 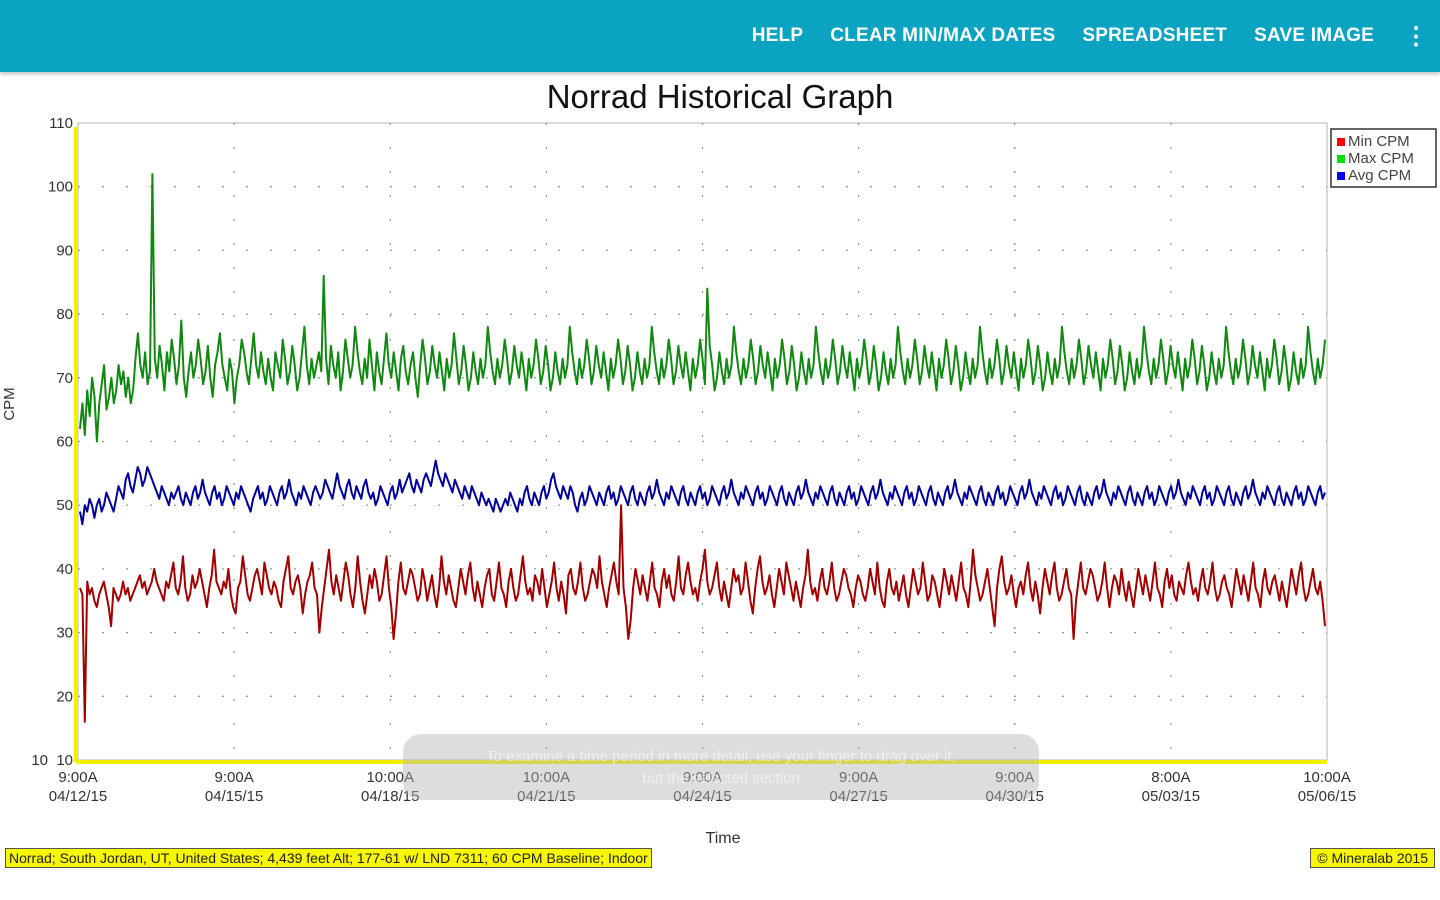 What do you see at coordinates (64, 442) in the screenshot?
I see `y-tick-label: 60` at bounding box center [64, 442].